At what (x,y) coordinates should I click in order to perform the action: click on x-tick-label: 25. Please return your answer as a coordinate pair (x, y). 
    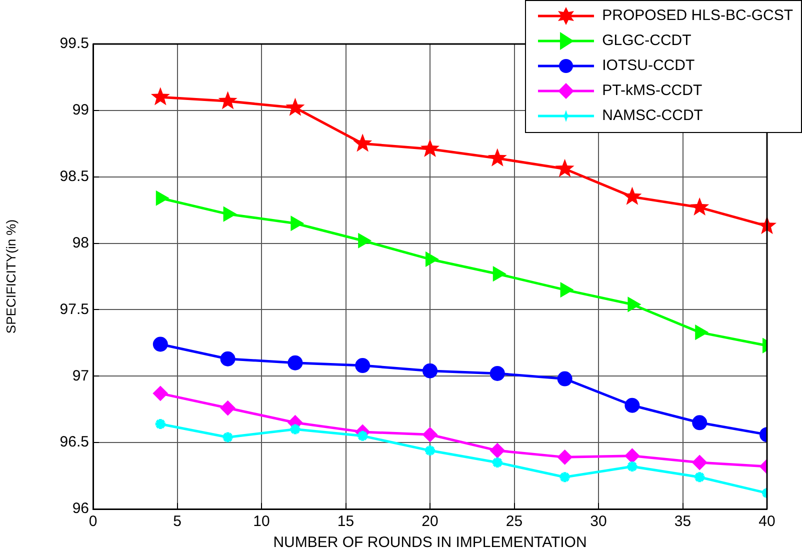
    Looking at the image, I should click on (514, 521).